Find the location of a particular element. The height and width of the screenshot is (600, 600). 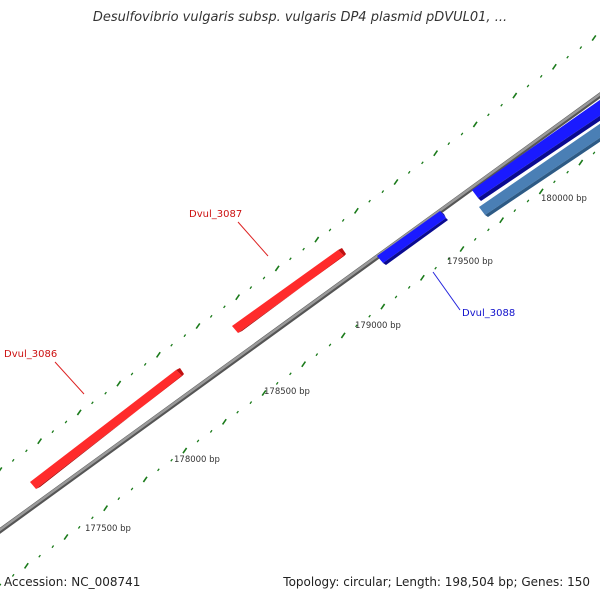

bp-label: 178000 bp is located at coordinates (197, 460).